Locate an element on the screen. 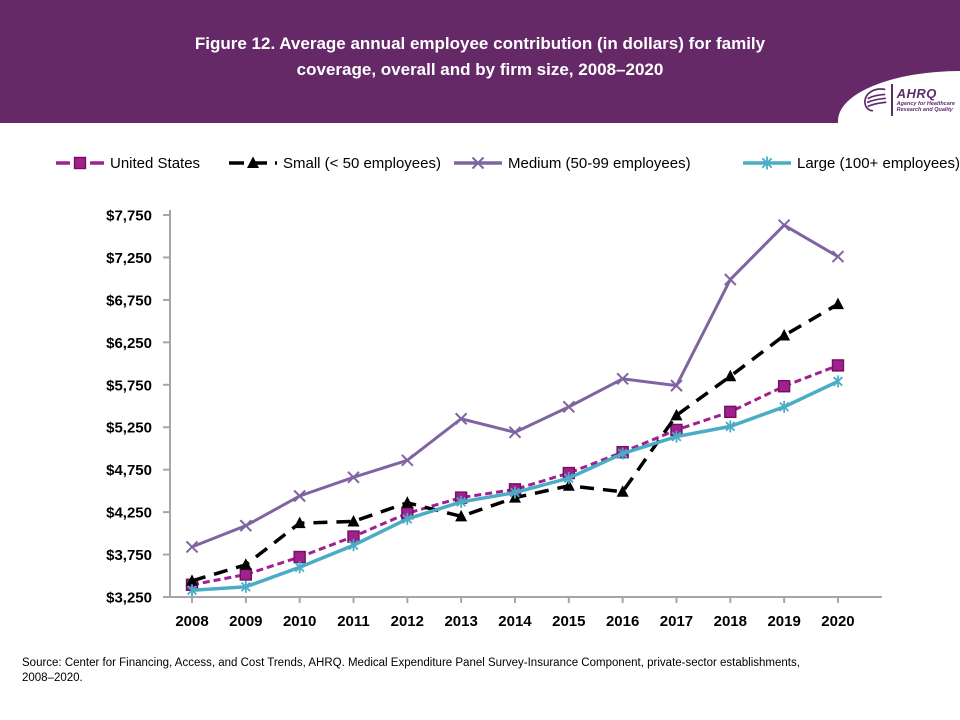  x-tick-label: 2009 is located at coordinates (245, 621).